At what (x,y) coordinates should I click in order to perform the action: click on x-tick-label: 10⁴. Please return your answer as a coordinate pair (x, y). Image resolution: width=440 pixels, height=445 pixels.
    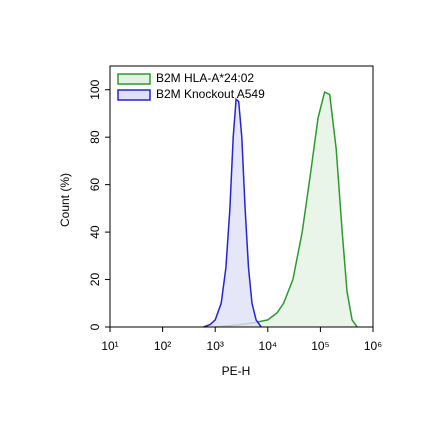
    Looking at the image, I should click on (268, 346).